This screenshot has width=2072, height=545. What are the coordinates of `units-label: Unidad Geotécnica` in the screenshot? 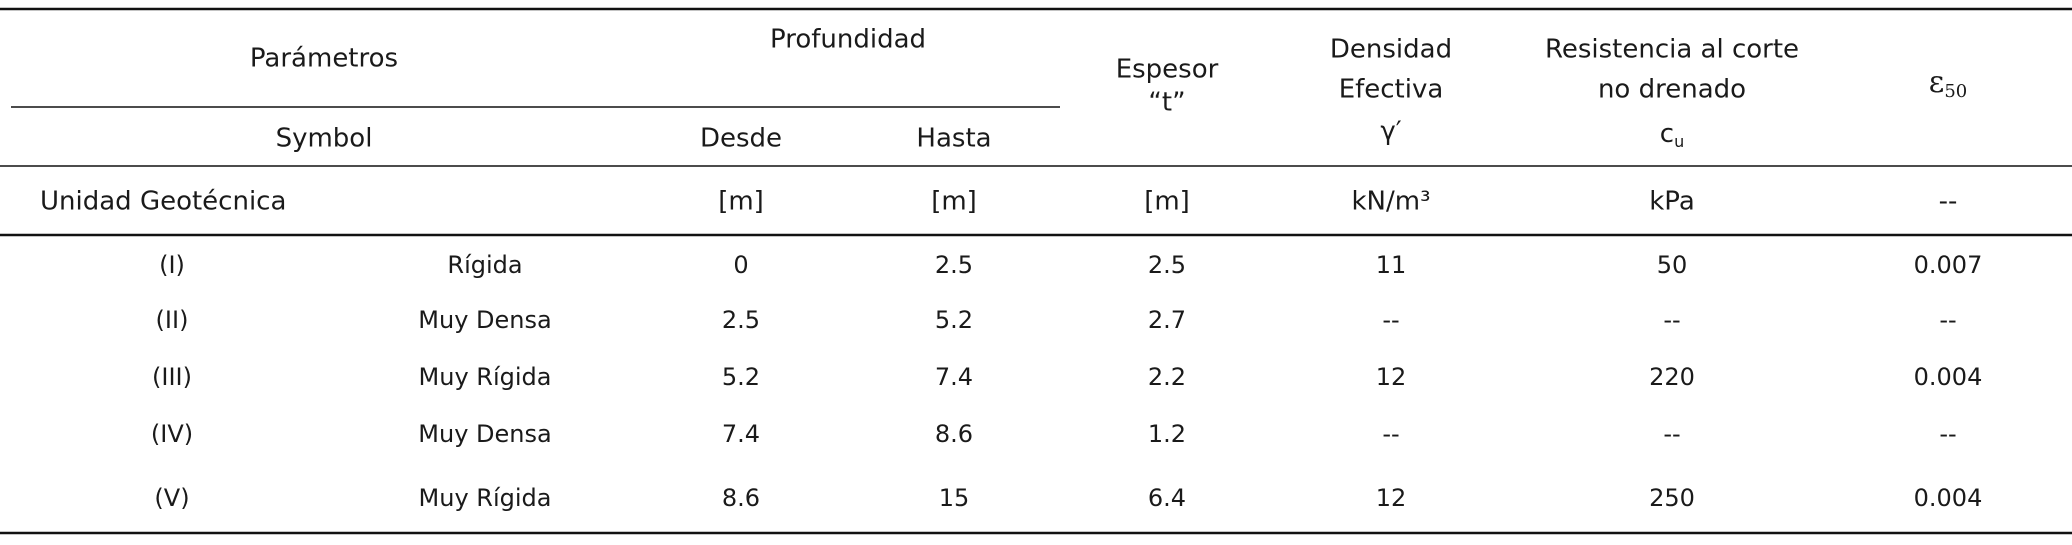 It's located at (163, 202).